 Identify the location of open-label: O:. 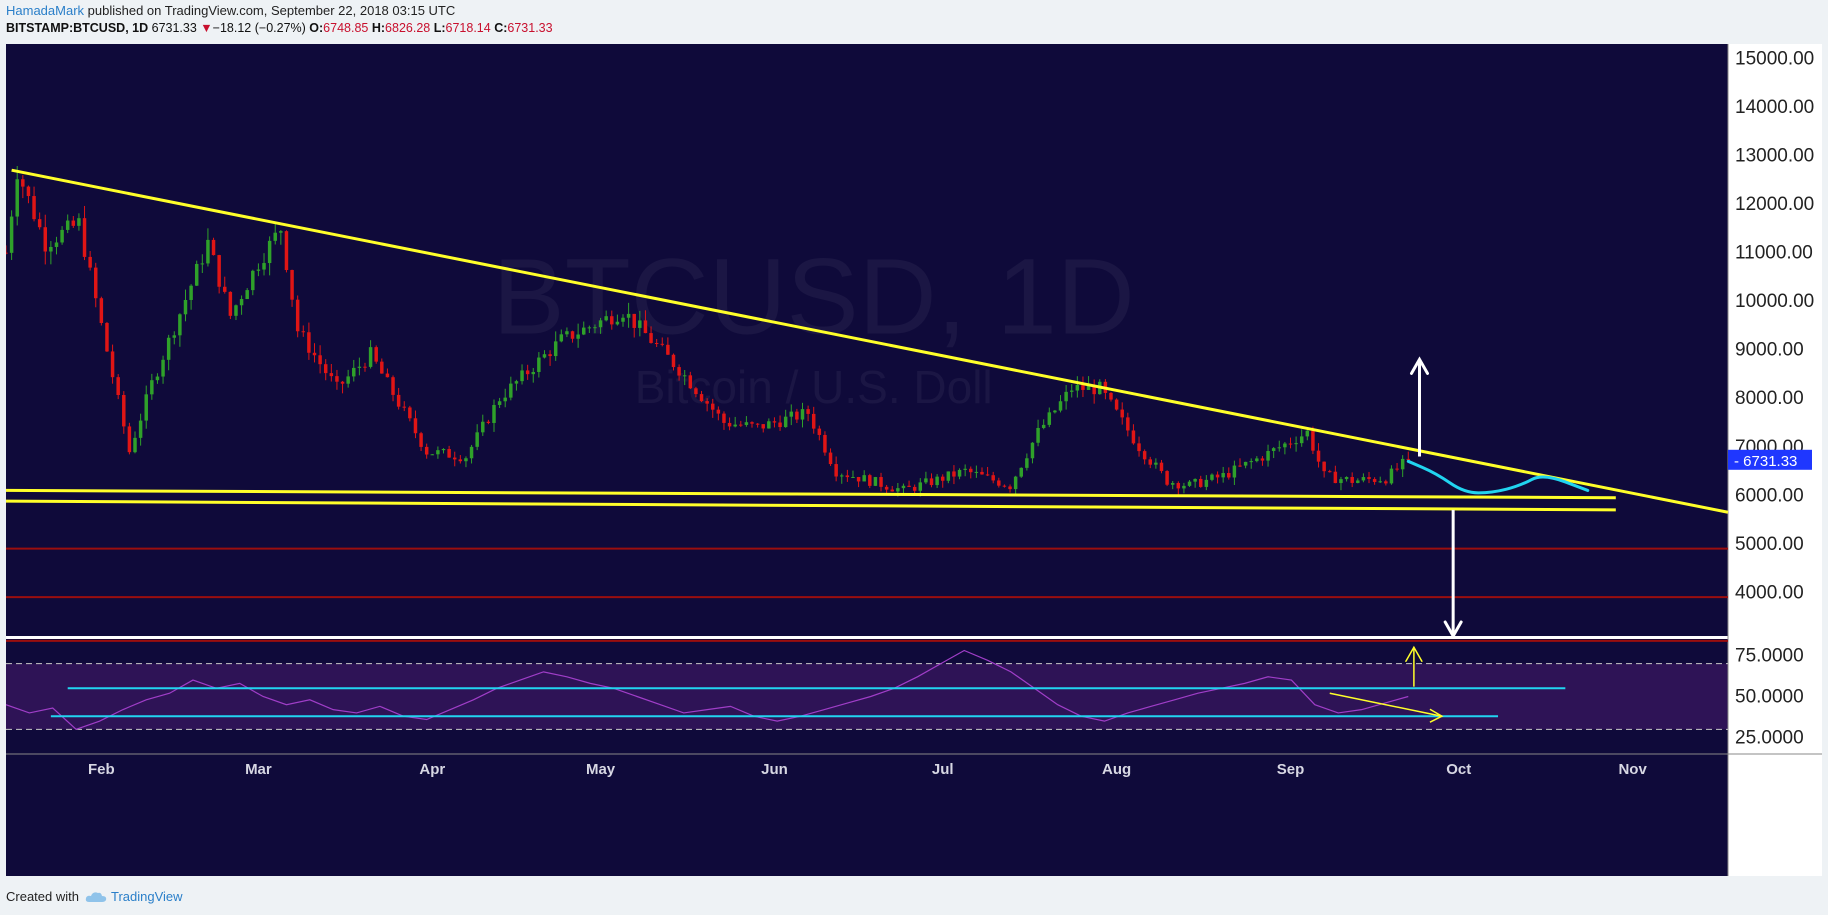
(316, 28).